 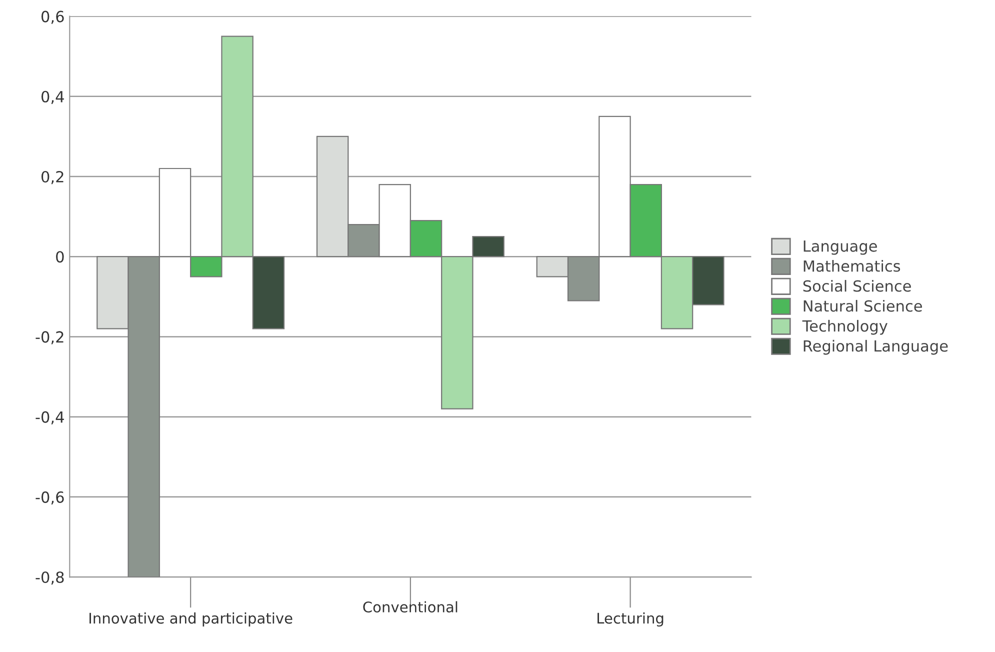 I want to click on y-tick-label: -0,8, so click(x=50, y=578).